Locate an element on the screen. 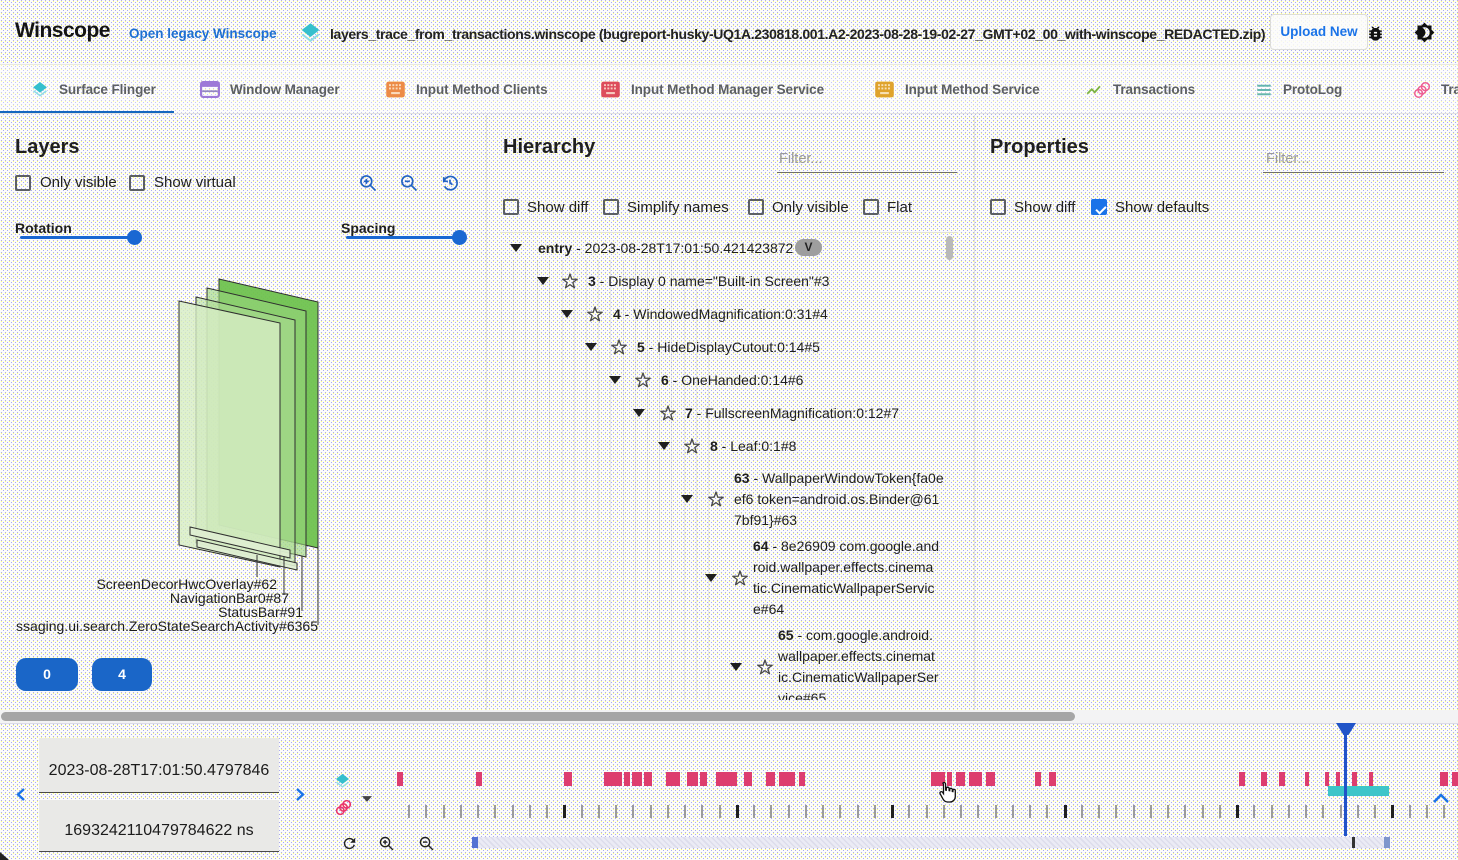  svg-text: NavigationBar0#87 is located at coordinates (229, 598).